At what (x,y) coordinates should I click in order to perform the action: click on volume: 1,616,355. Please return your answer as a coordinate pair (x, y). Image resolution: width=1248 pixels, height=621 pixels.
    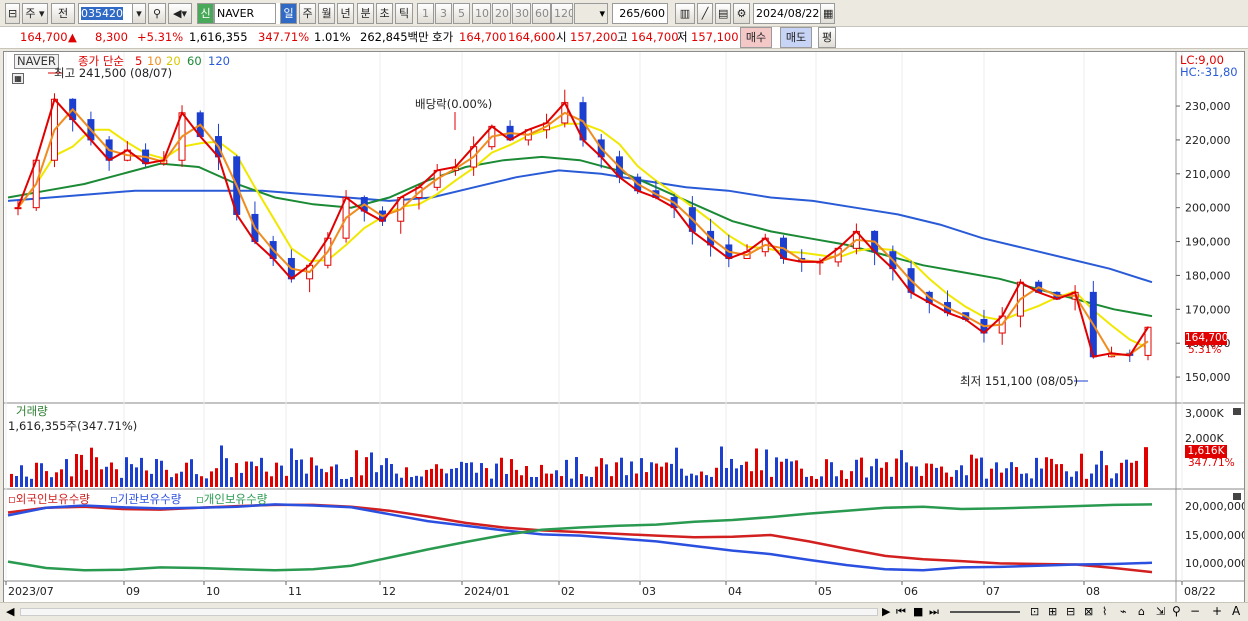
    Looking at the image, I should click on (218, 37).